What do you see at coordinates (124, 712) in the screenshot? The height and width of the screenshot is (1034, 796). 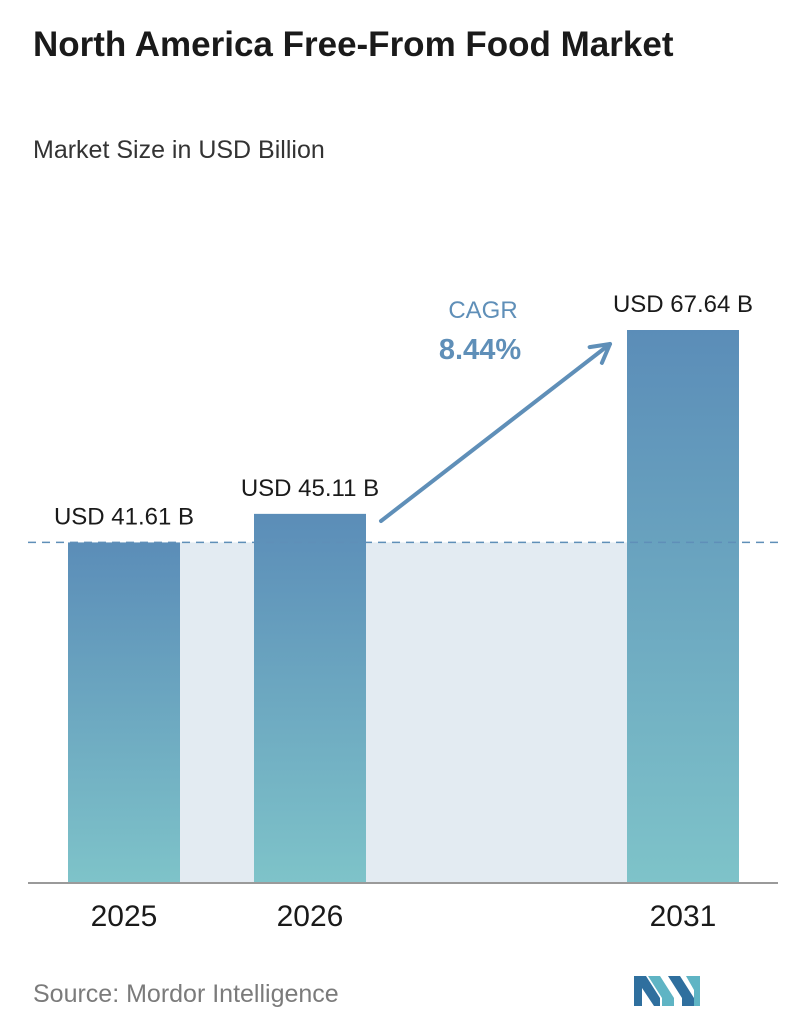 I see `bar-2025` at bounding box center [124, 712].